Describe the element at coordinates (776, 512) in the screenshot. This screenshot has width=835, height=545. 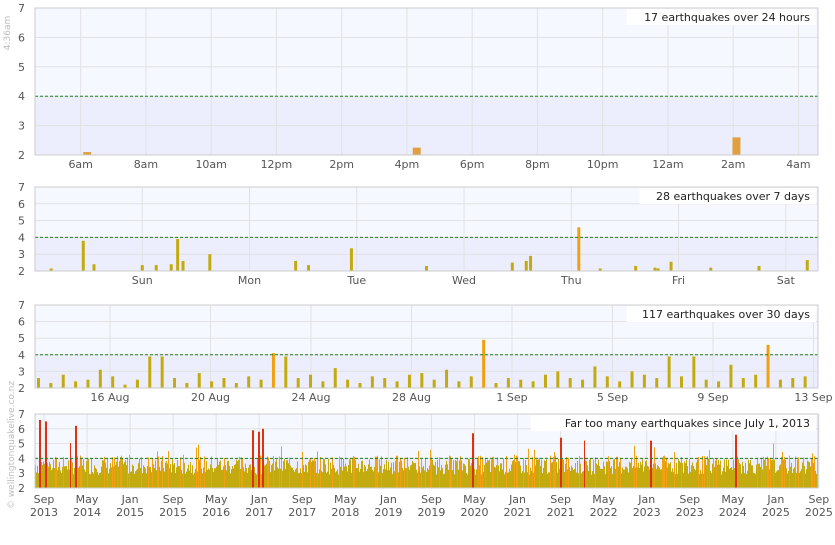
I see `x-tick-label-year: 2025` at that location.